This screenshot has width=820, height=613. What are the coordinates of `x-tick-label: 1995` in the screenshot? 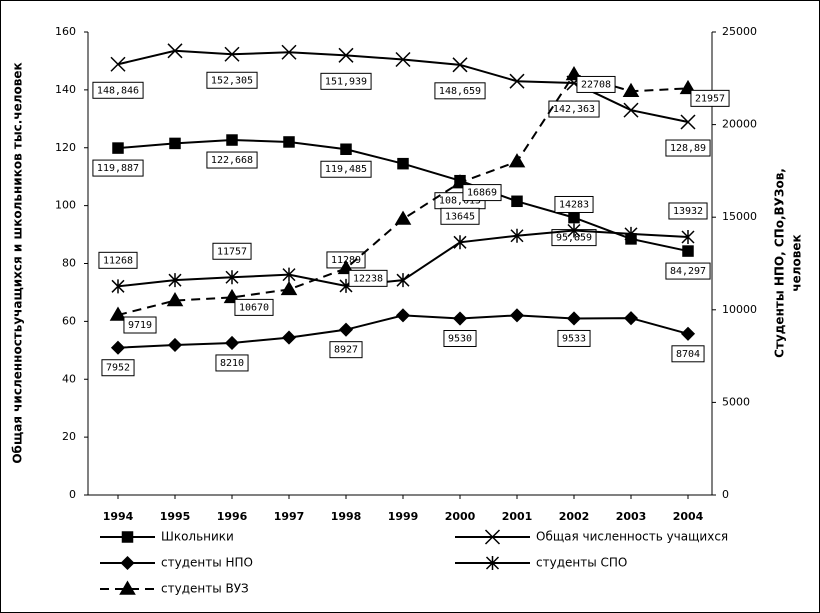 It's located at (175, 516).